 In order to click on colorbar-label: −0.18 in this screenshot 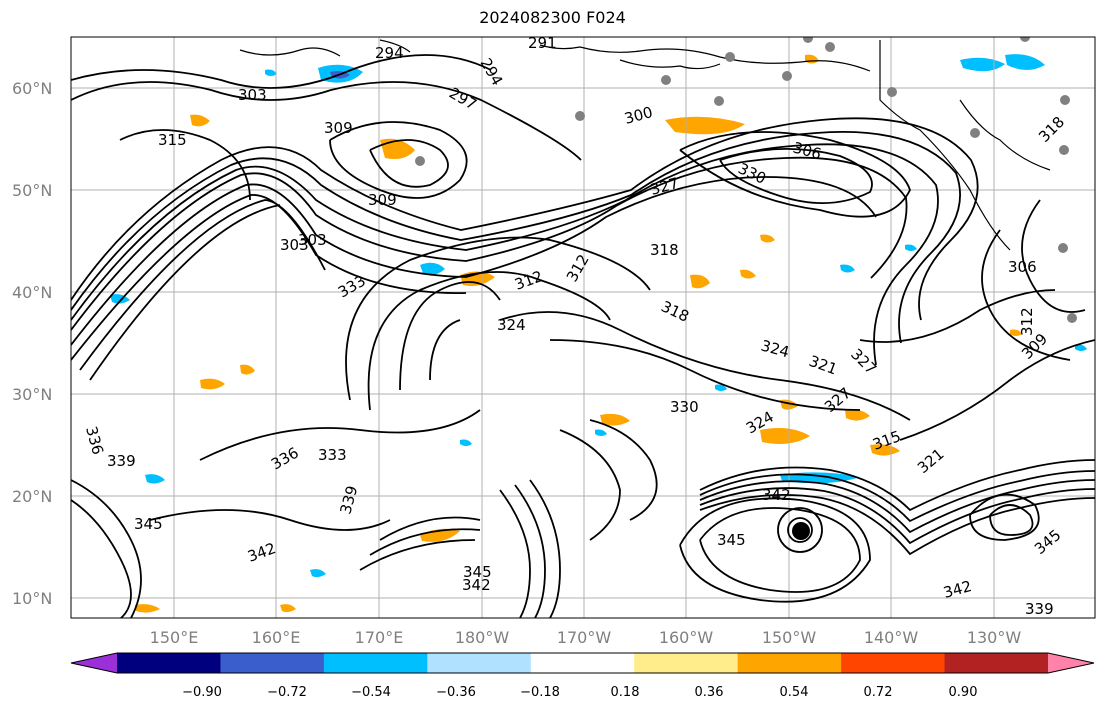, I will do `click(540, 692)`.